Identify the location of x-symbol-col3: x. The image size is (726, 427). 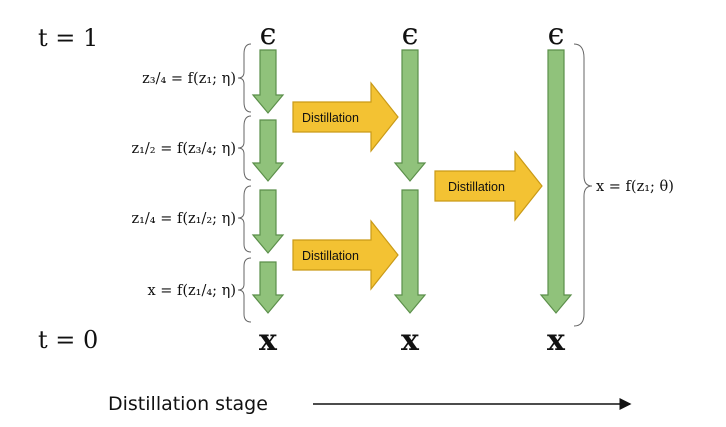
(556, 340).